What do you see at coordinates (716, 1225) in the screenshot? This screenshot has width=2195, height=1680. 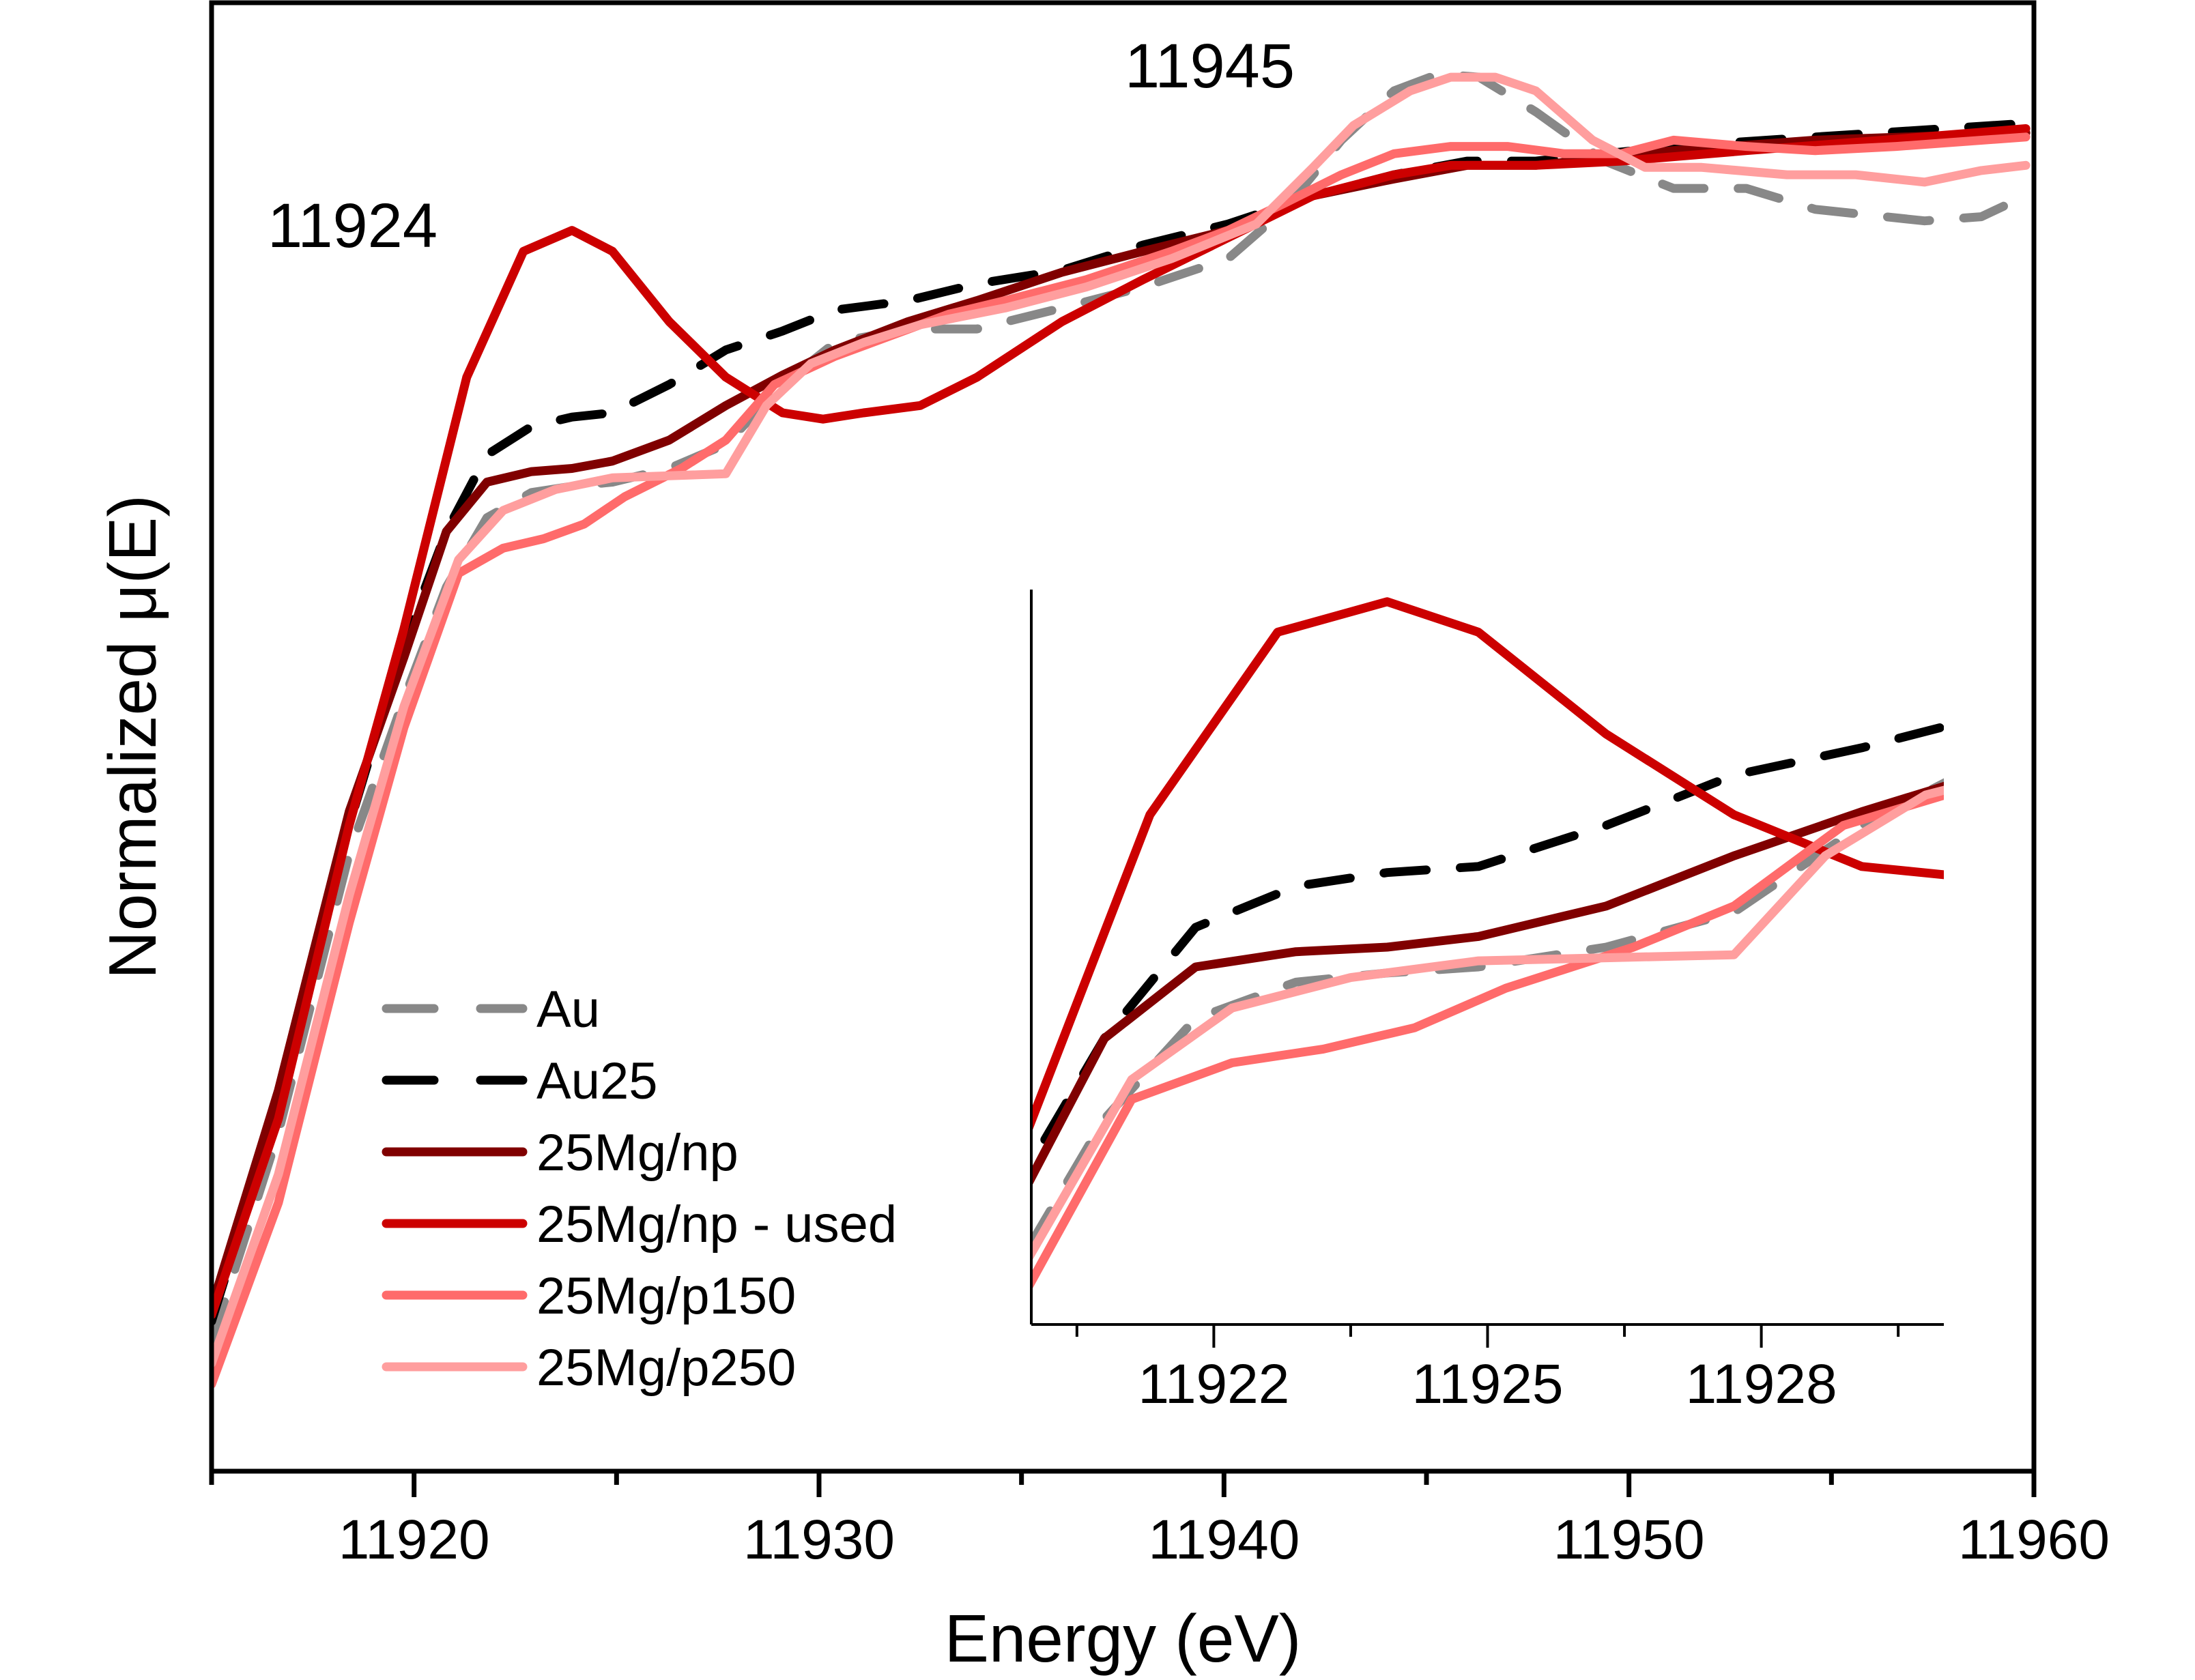 I see `legend-label: 25Mg/np - used` at bounding box center [716, 1225].